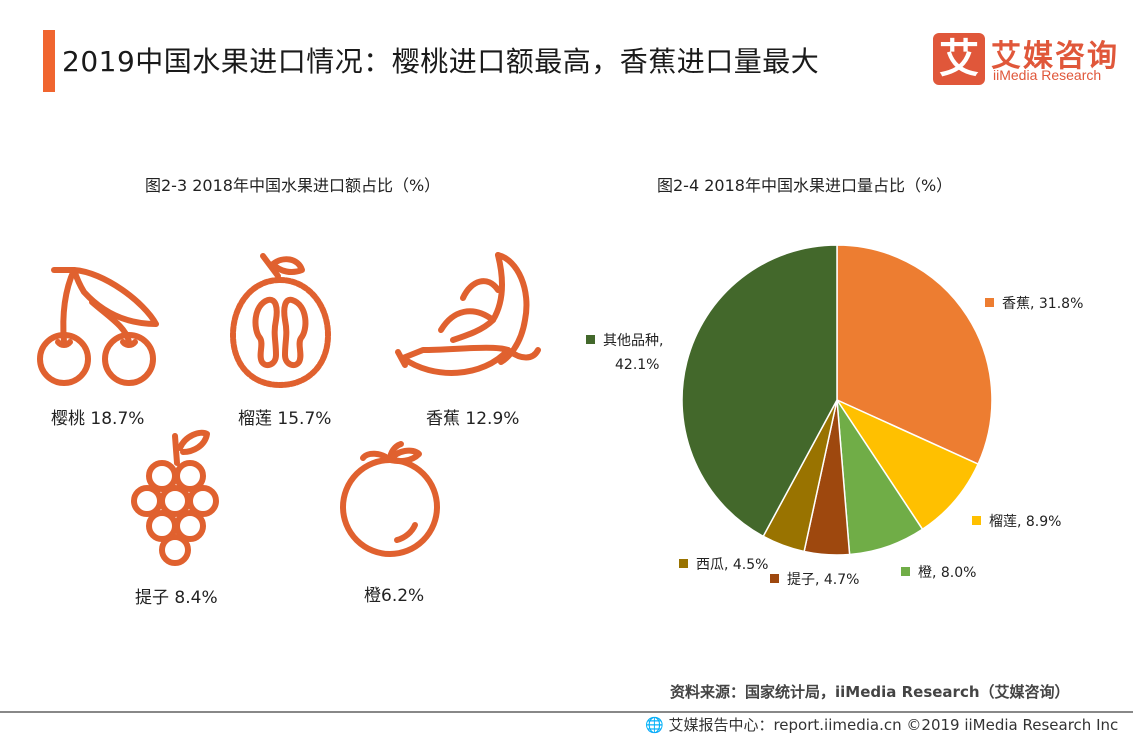 This screenshot has width=1133, height=737. Describe the element at coordinates (814, 579) in the screenshot. I see `legend-grape: 提子, 4.7%` at that location.